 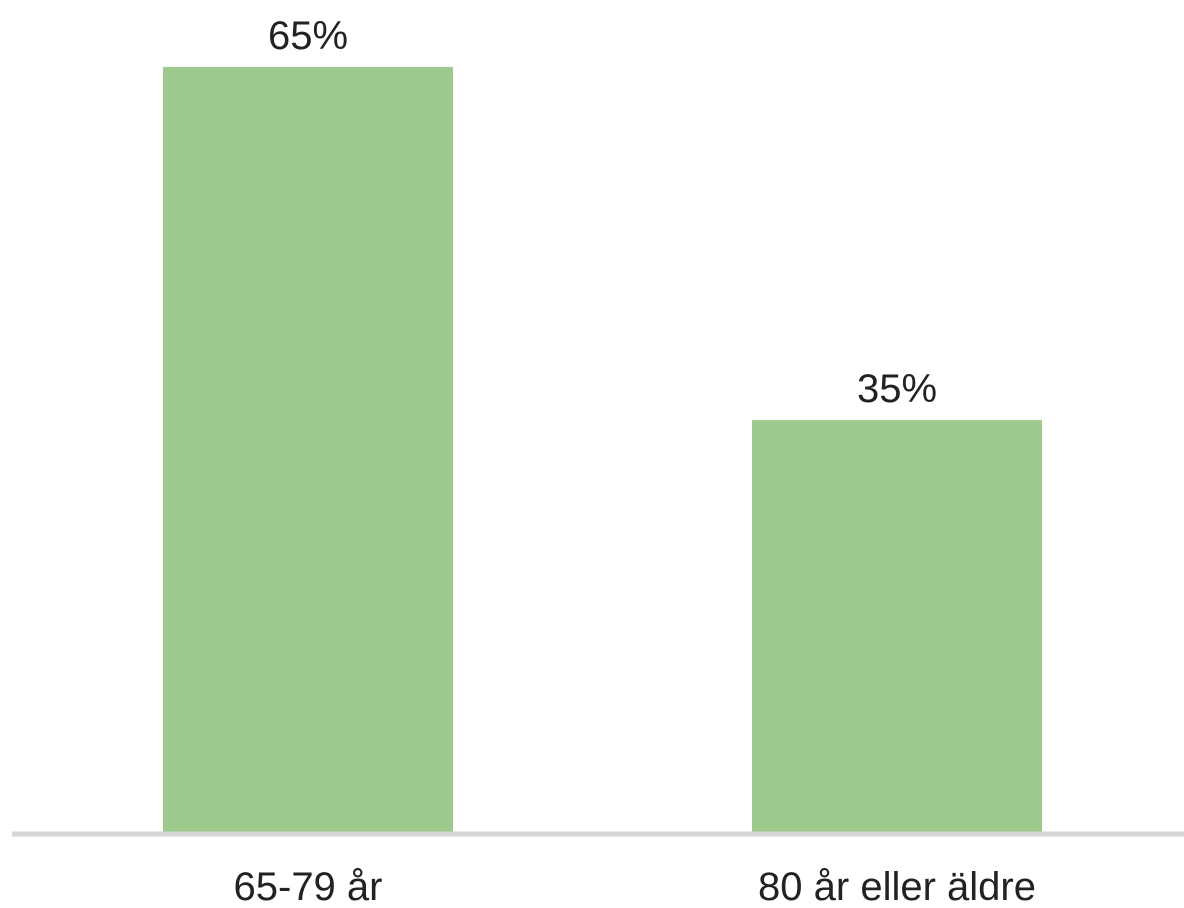 I want to click on x-tick-label-1: 65-79 år, so click(x=308, y=886).